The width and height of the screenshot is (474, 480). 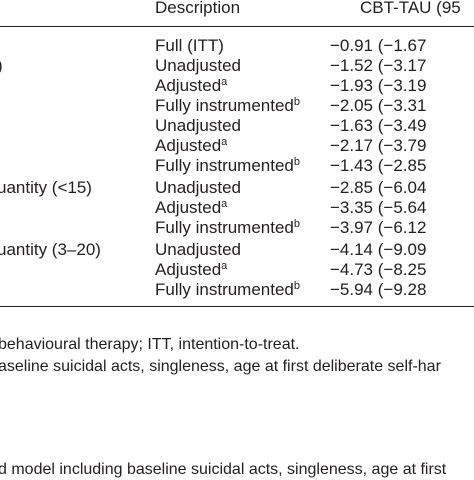 I want to click on row-value: −2.05 (−3.31, so click(x=378, y=105).